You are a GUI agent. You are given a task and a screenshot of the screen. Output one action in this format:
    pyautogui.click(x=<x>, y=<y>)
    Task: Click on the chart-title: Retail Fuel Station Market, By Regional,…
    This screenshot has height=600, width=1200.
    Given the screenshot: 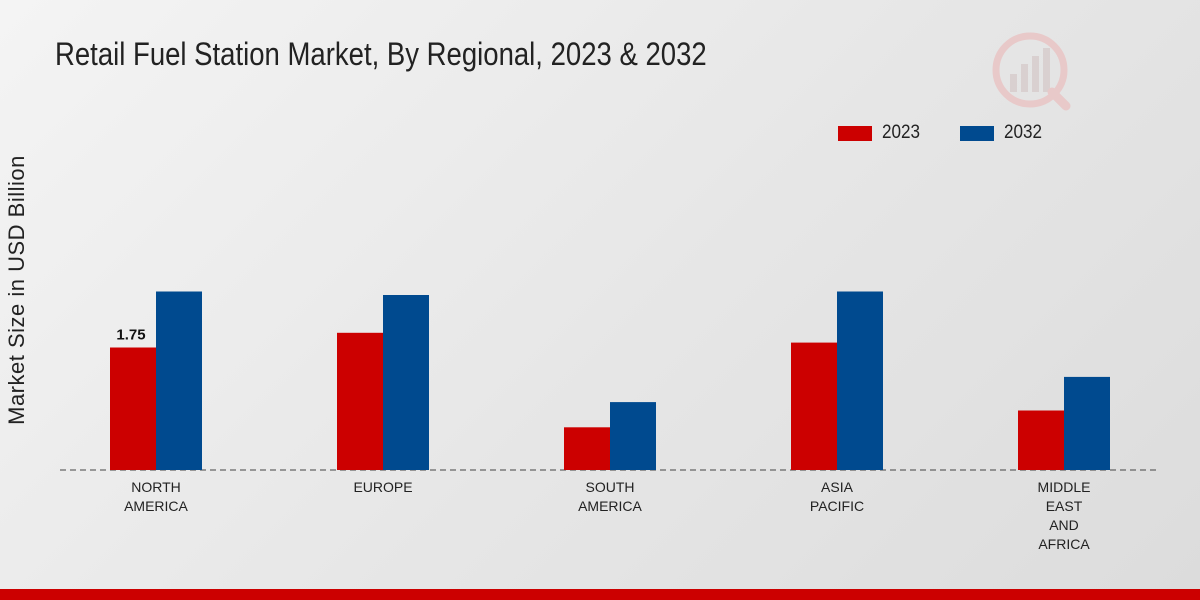 What is the action you would take?
    pyautogui.click(x=381, y=54)
    